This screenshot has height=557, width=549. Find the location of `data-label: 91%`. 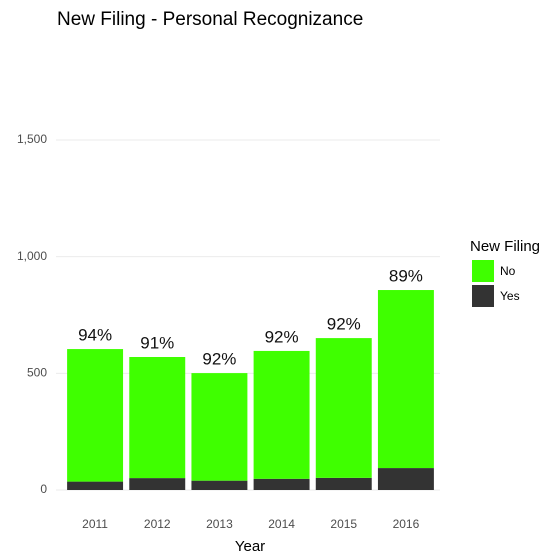

data-label: 91% is located at coordinates (157, 342).